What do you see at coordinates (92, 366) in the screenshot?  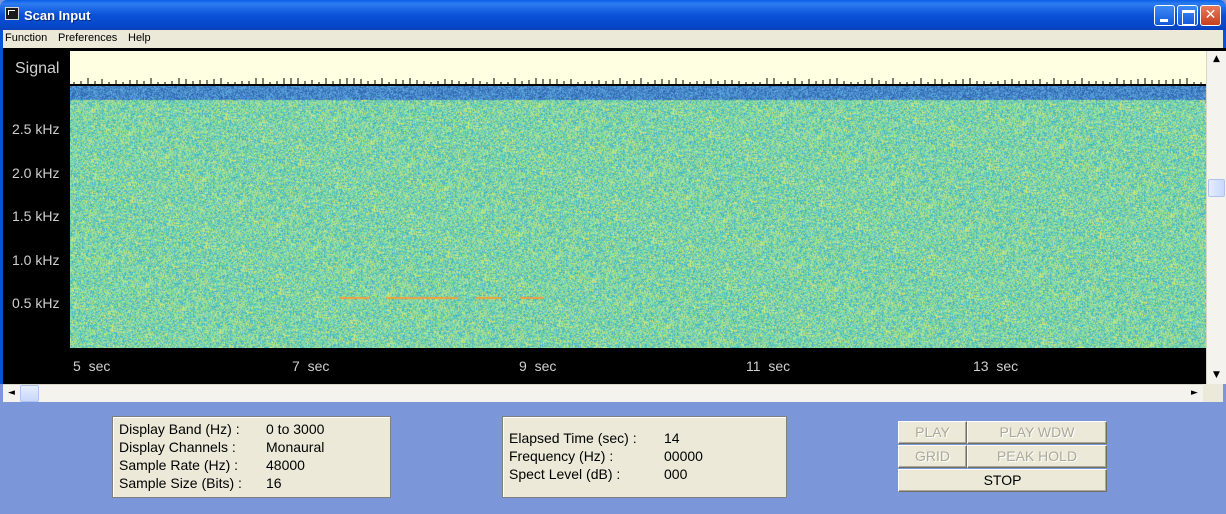 I see `time-label-5: 5 sec` at bounding box center [92, 366].